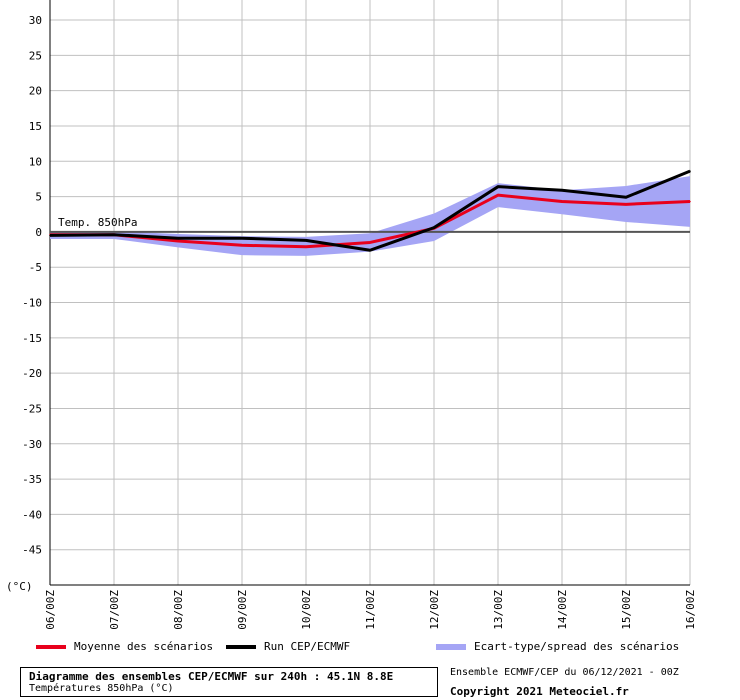 This screenshot has width=740, height=700. I want to click on x-tick-label: 06/00Z, so click(50, 610).